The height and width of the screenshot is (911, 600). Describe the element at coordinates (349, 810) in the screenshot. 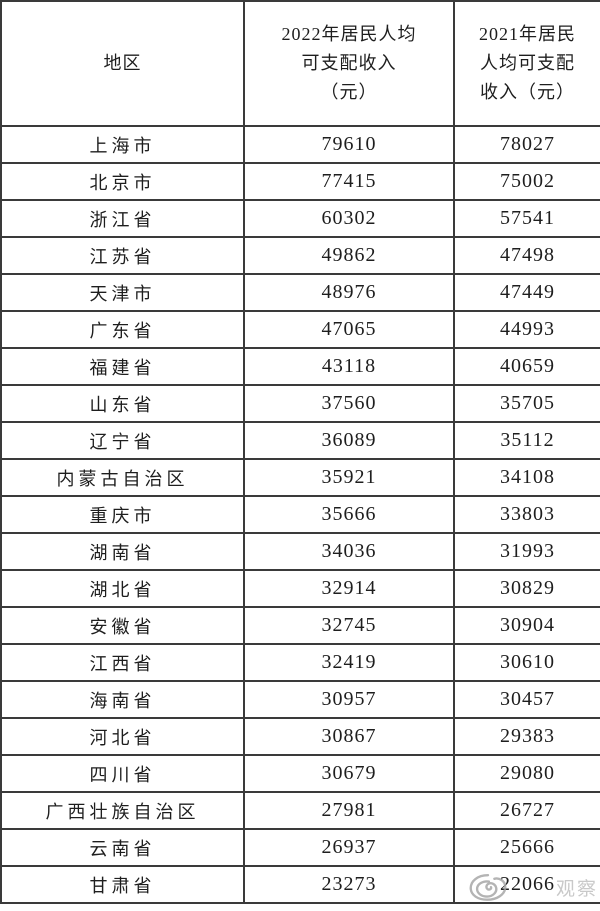

I see `income-2022-cell: 27981` at that location.